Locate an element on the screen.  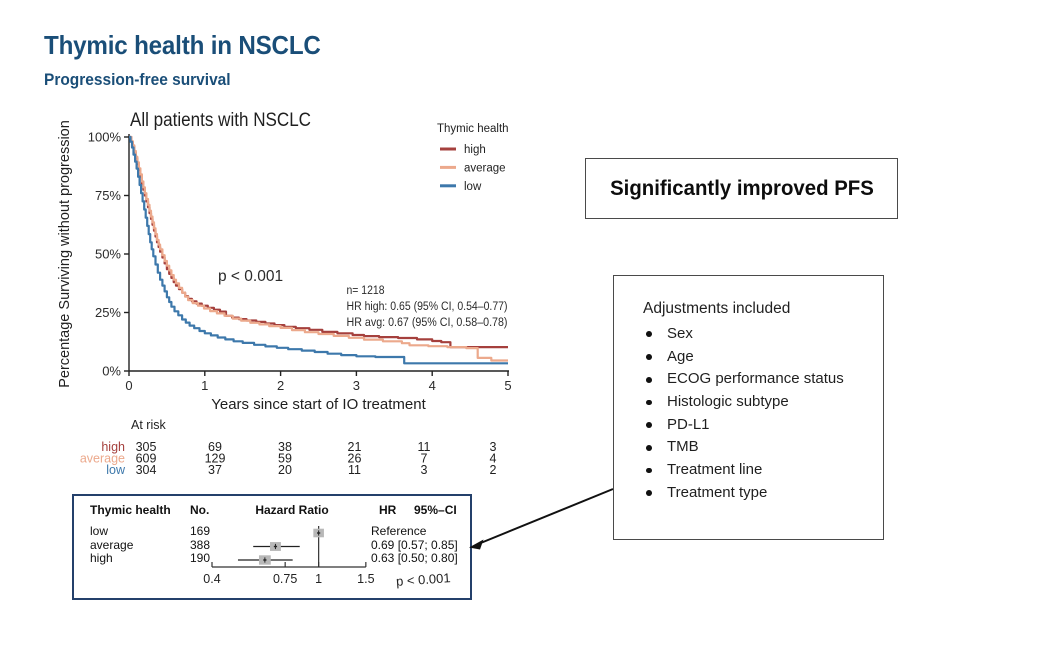
km-plot-title: All patients with NSCLC is located at coordinates (220, 120).